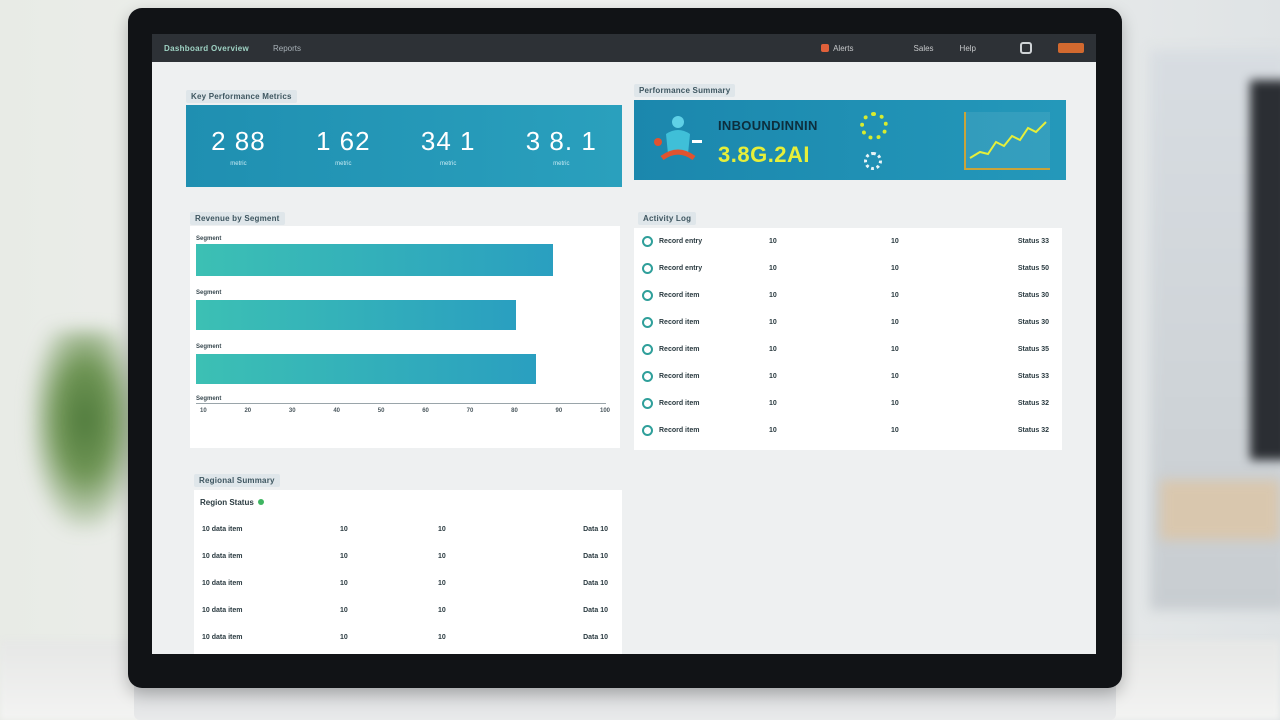 The image size is (1280, 720). I want to click on trend-line-icon, so click(1008, 140).